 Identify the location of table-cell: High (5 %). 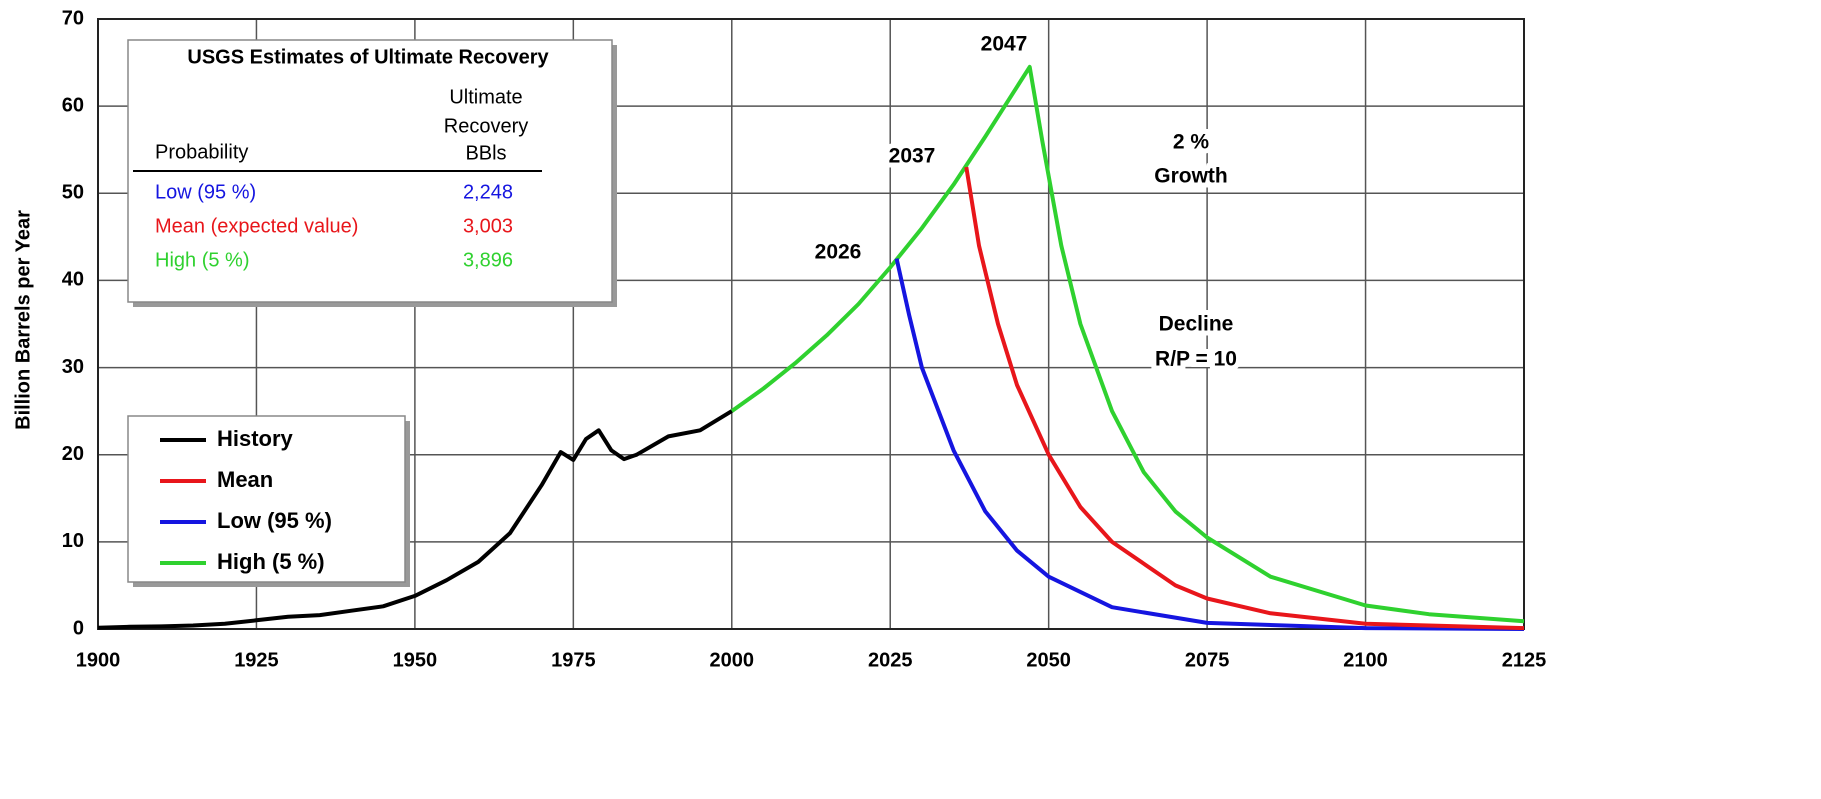
(202, 260).